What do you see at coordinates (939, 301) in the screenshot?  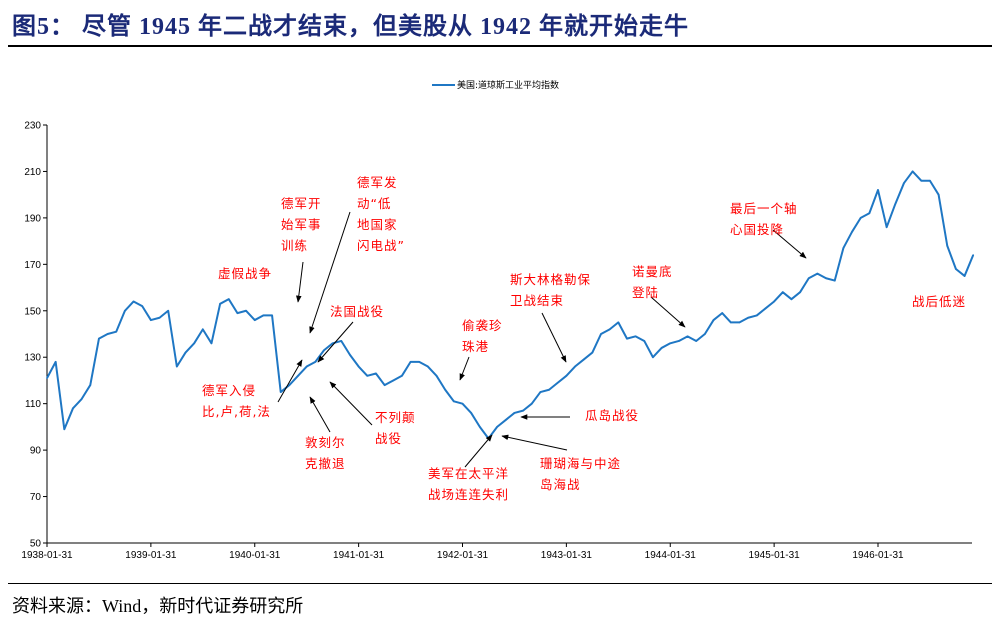 I see `annotation-postwar-slump: 战后低迷` at bounding box center [939, 301].